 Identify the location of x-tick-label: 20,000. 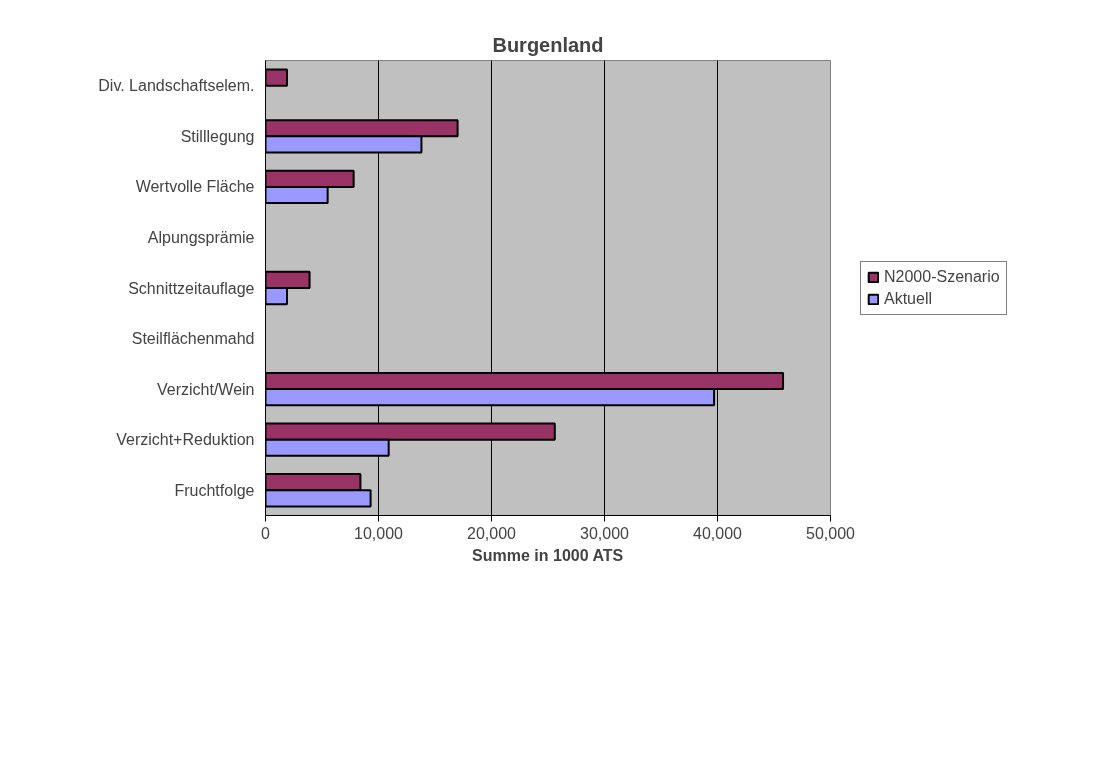
(492, 533).